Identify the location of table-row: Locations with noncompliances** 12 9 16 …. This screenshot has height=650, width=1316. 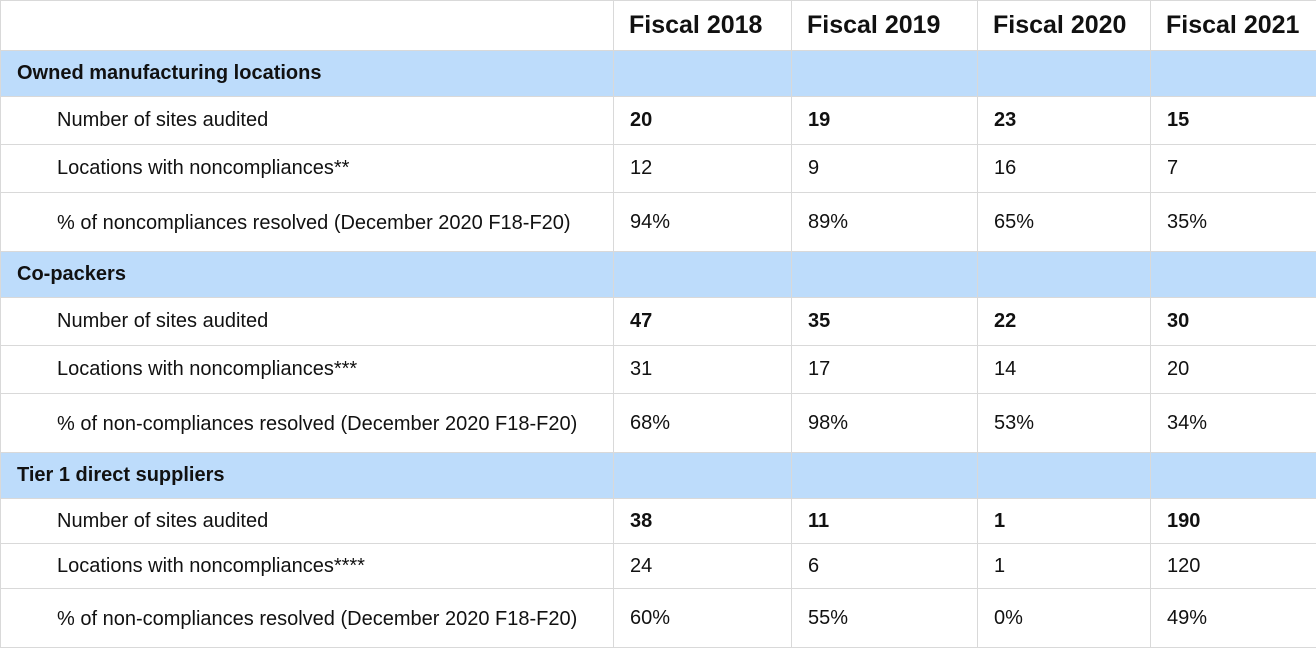
(658, 168).